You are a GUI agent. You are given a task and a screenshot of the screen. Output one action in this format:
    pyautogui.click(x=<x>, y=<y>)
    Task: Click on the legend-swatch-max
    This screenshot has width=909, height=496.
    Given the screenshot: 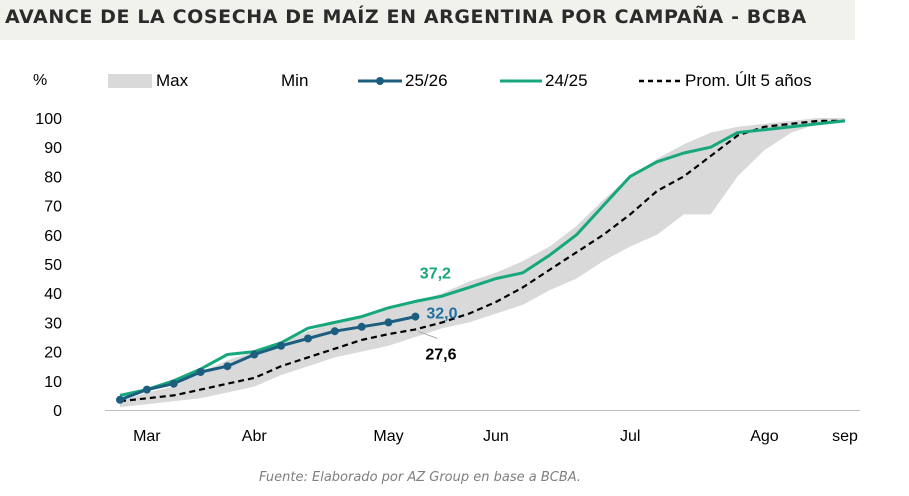 What is the action you would take?
    pyautogui.click(x=130, y=81)
    